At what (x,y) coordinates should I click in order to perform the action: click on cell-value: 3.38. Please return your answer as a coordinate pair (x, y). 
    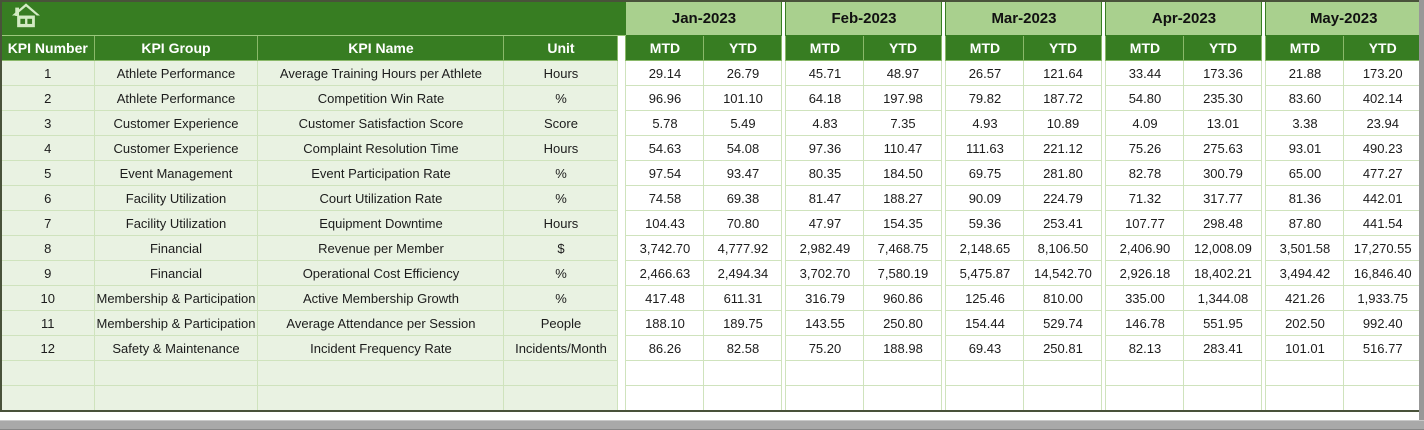
    Looking at the image, I should click on (1305, 123).